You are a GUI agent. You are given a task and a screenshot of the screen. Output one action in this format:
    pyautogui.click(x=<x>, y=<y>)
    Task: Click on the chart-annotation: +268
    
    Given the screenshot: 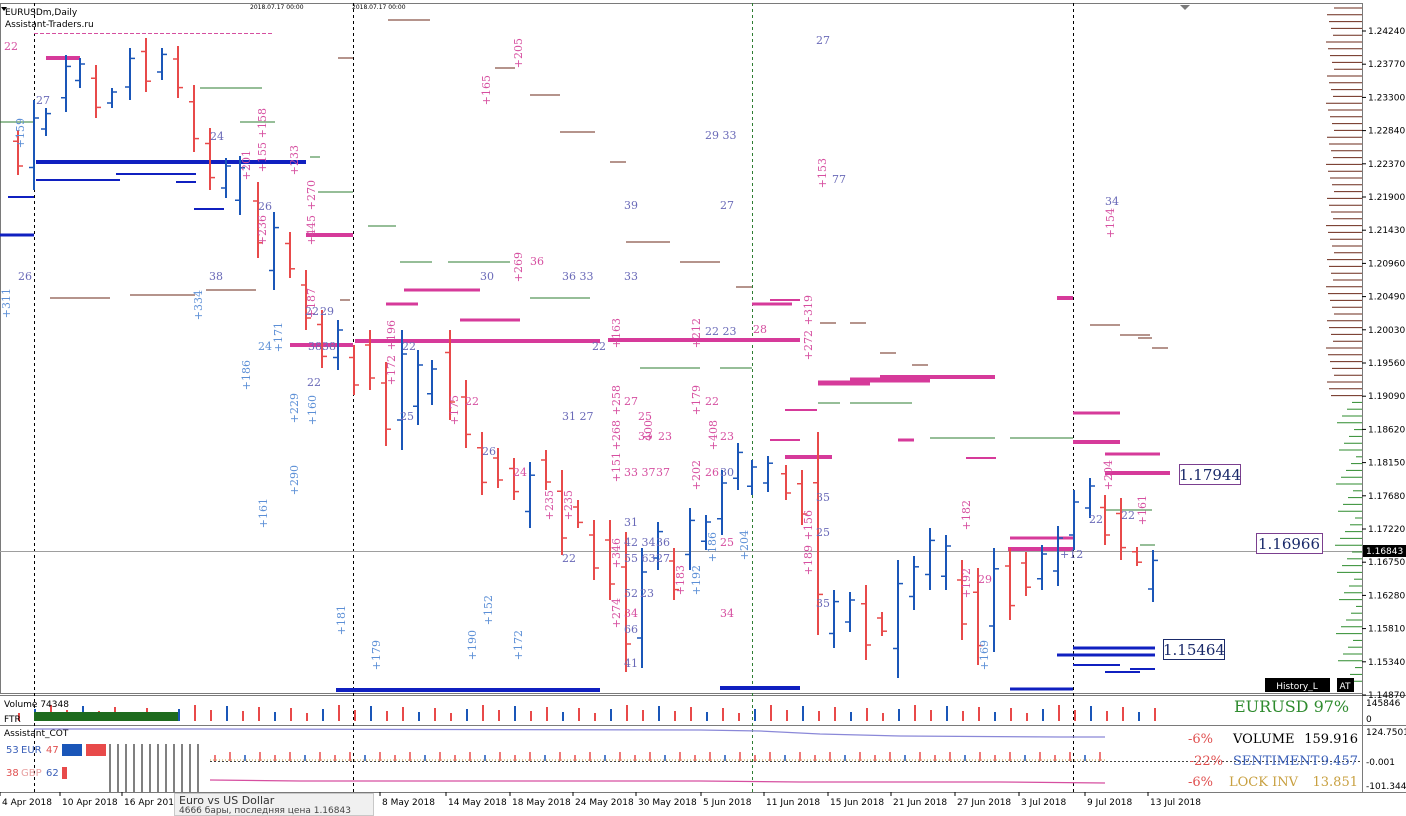 What is the action you would take?
    pyautogui.click(x=616, y=435)
    